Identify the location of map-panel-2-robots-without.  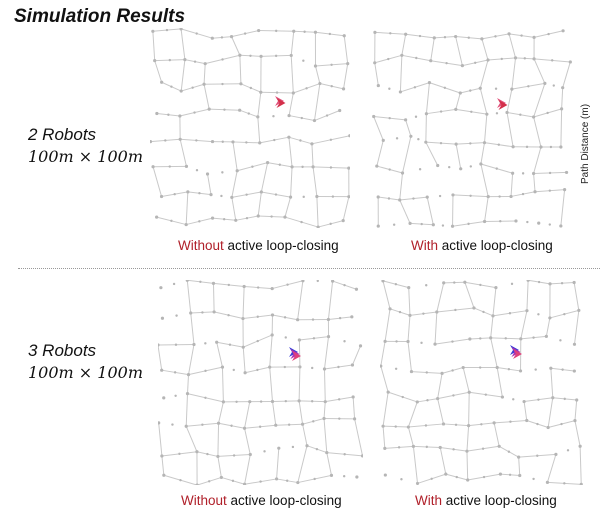
(250, 128).